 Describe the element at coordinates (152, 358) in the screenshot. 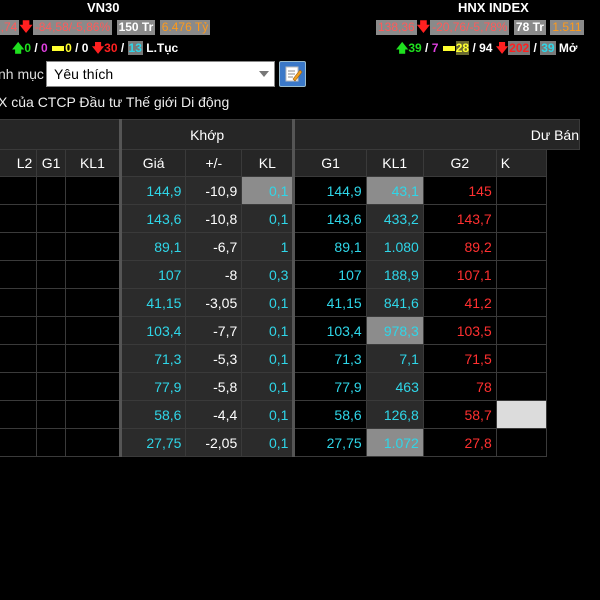

I see `price-cell: 71,3` at that location.